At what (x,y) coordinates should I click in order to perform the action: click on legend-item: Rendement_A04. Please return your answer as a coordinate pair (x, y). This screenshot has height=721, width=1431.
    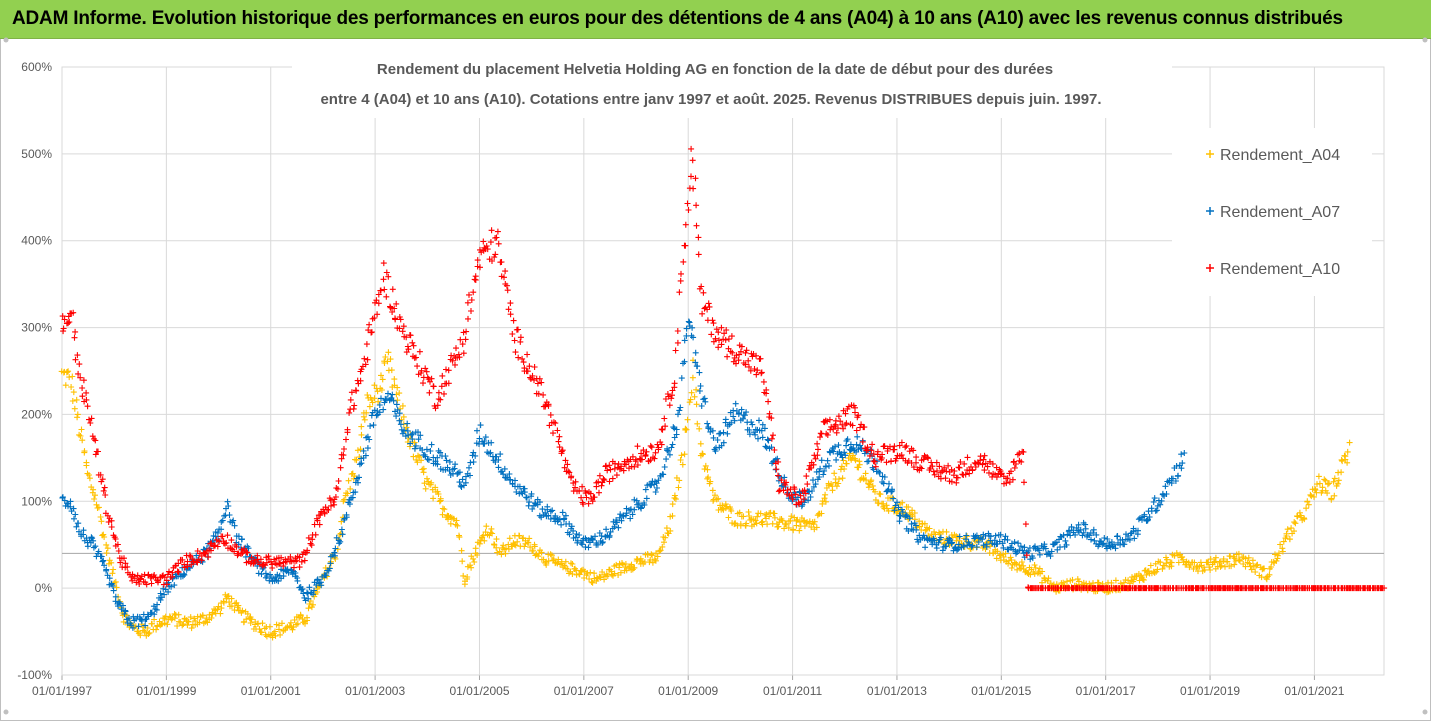
    Looking at the image, I should click on (1273, 155).